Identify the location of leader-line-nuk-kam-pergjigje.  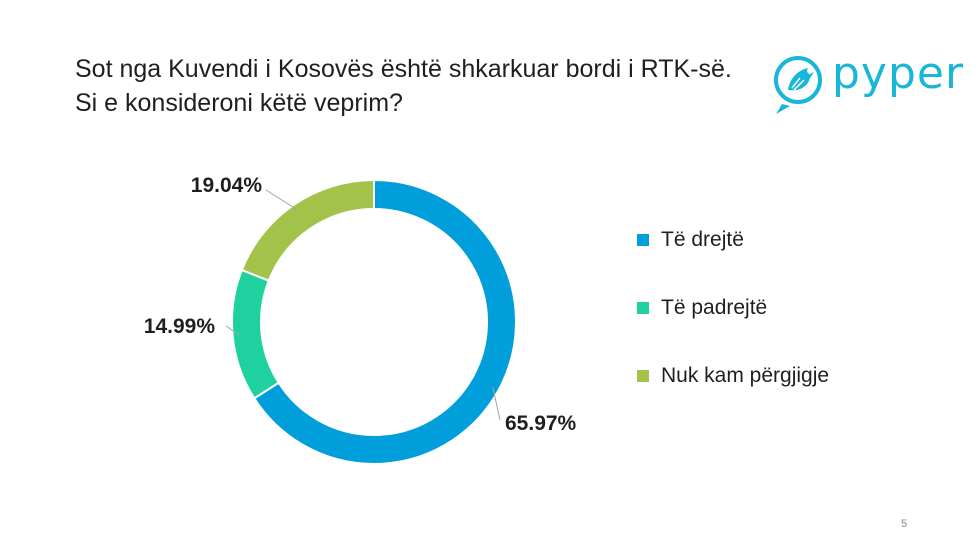
(281, 200).